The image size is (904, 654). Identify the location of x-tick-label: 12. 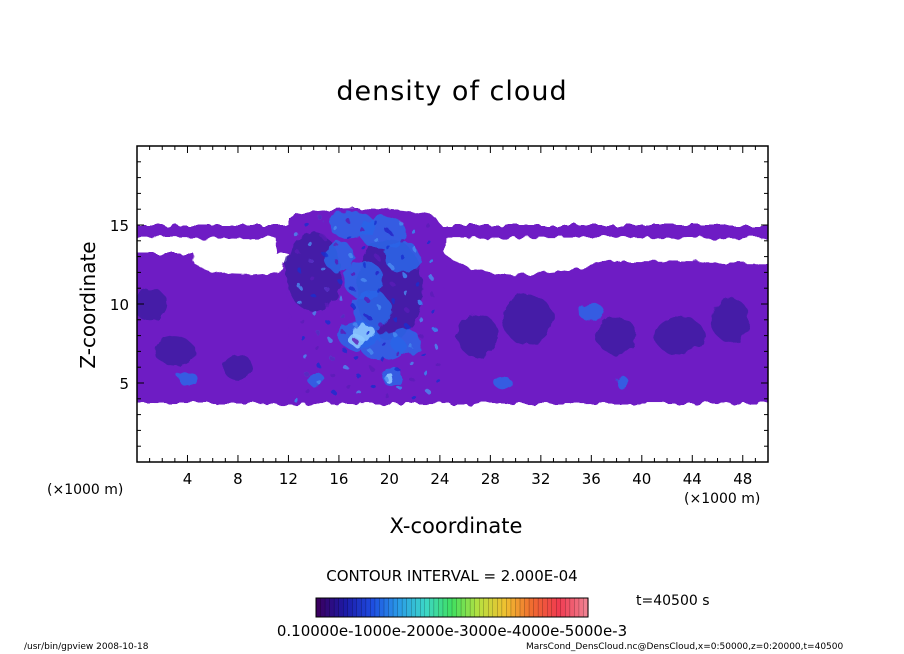
(288, 479).